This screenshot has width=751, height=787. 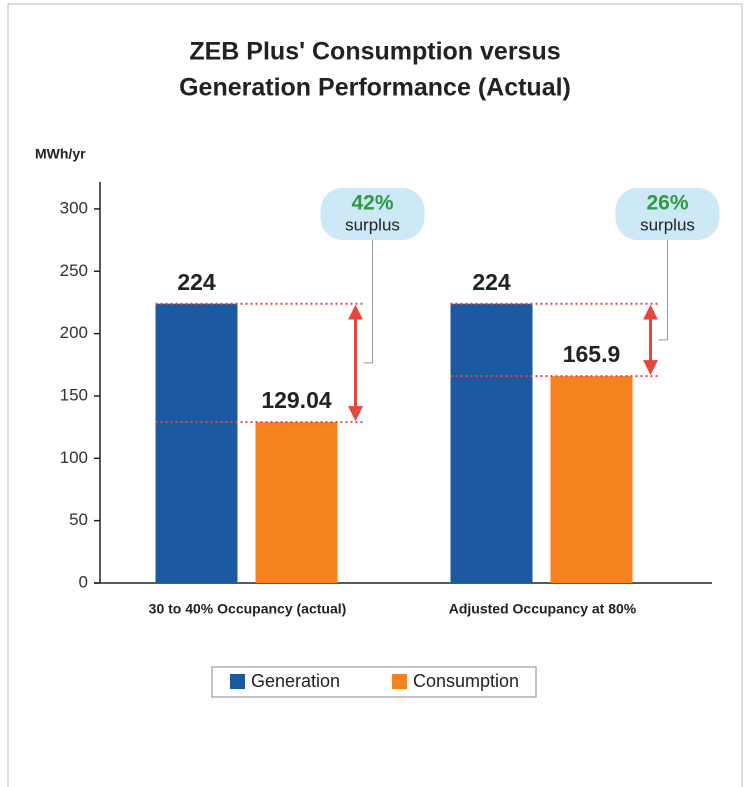 I want to click on chart-title: Generation Performance (Actual), so click(x=375, y=88).